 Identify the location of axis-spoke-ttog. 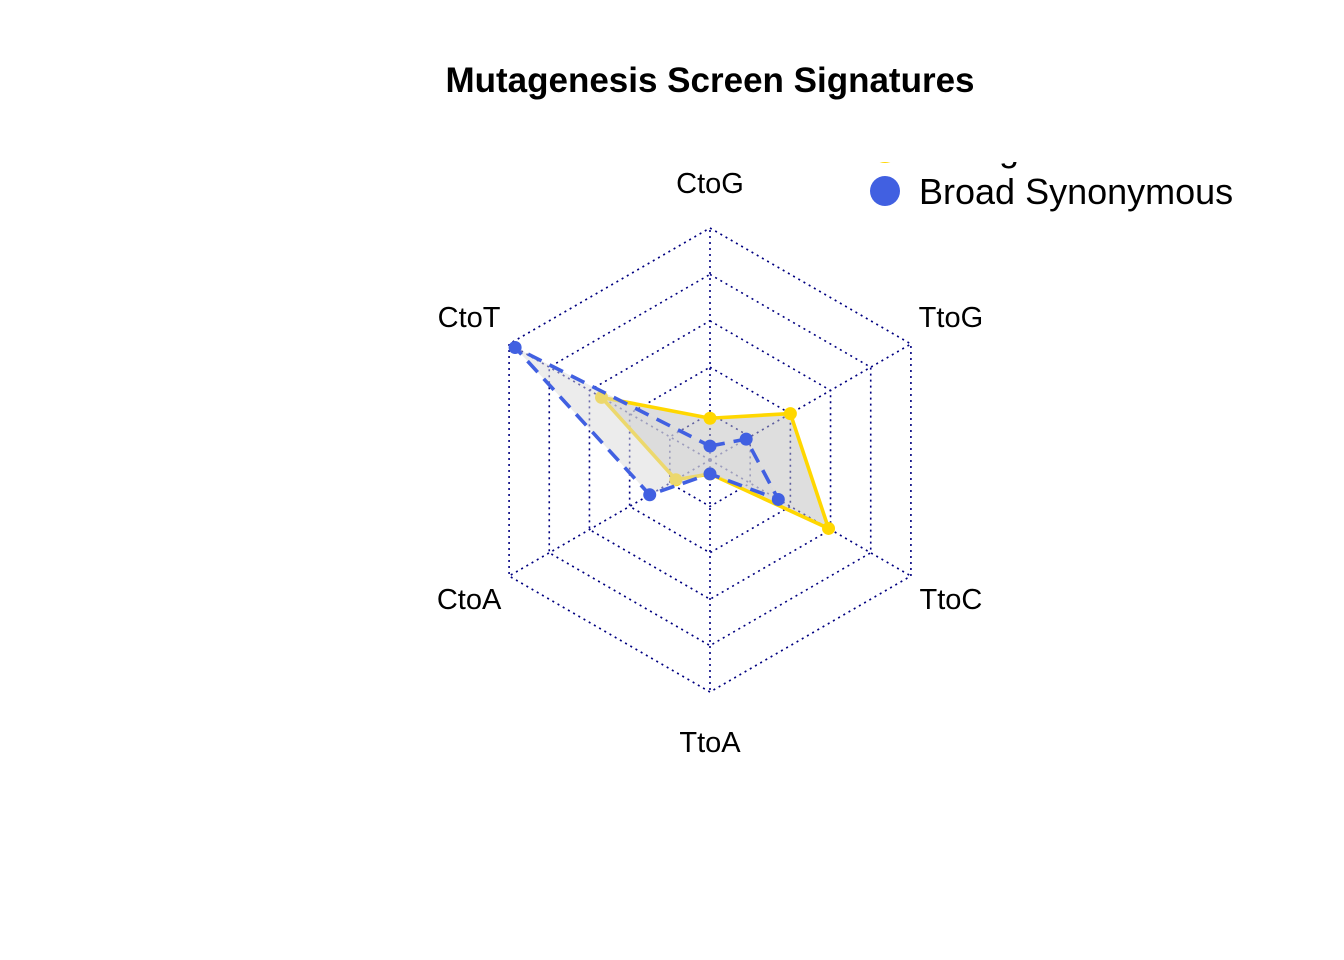
(810, 402).